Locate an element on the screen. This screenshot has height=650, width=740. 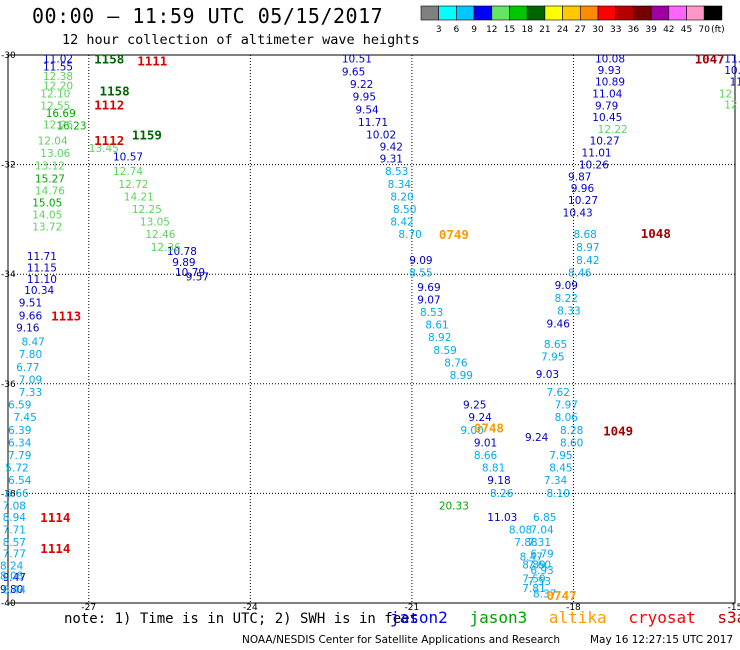
wave-height-label: 8.97 is located at coordinates (587, 248).